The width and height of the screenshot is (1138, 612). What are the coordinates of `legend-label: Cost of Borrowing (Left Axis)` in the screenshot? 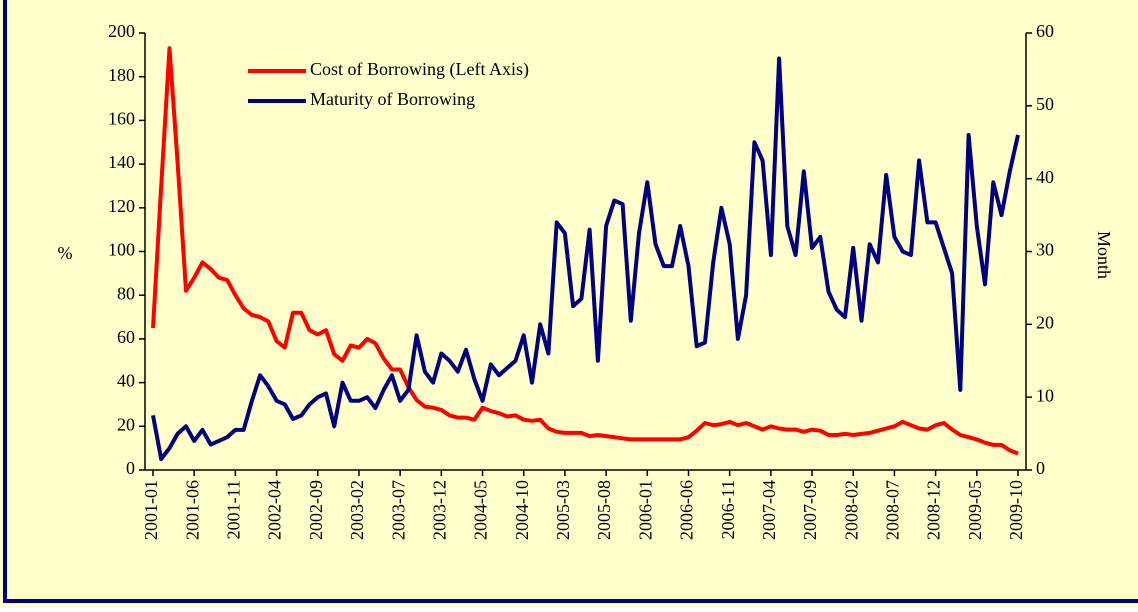 It's located at (419, 69).